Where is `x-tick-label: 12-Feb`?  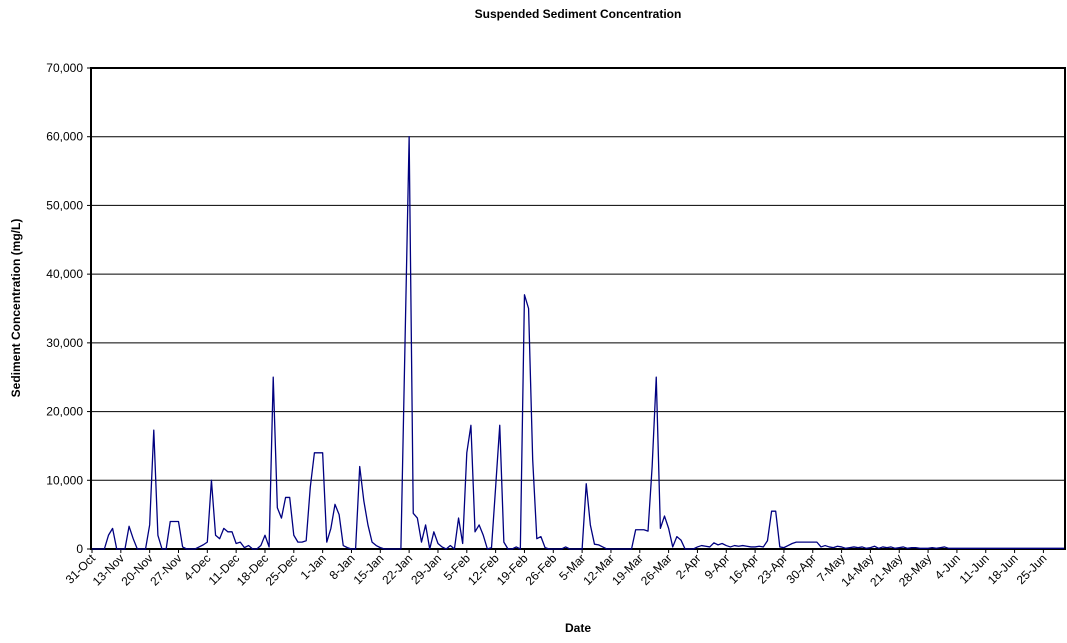
x-tick-label: 12-Feb is located at coordinates (483, 569).